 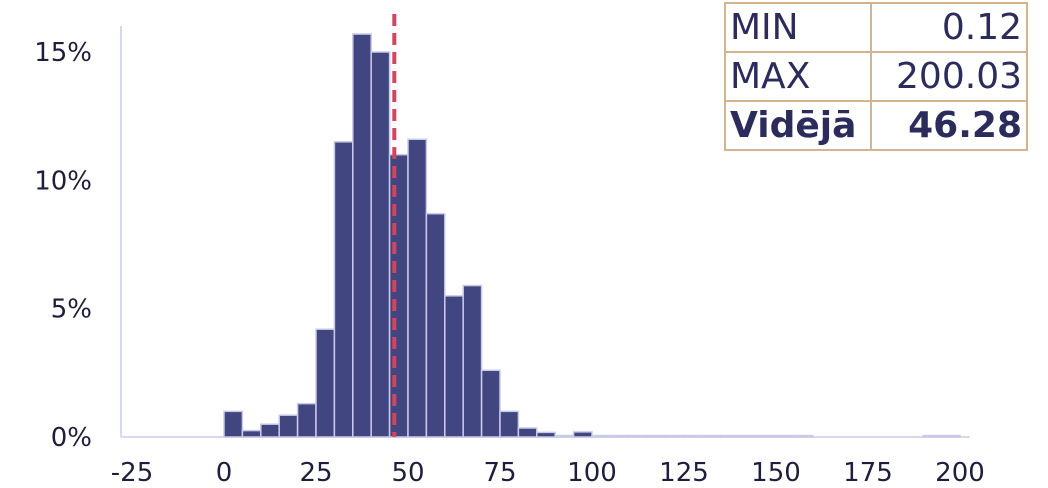 I want to click on x-tick-label: -25, so click(x=132, y=473).